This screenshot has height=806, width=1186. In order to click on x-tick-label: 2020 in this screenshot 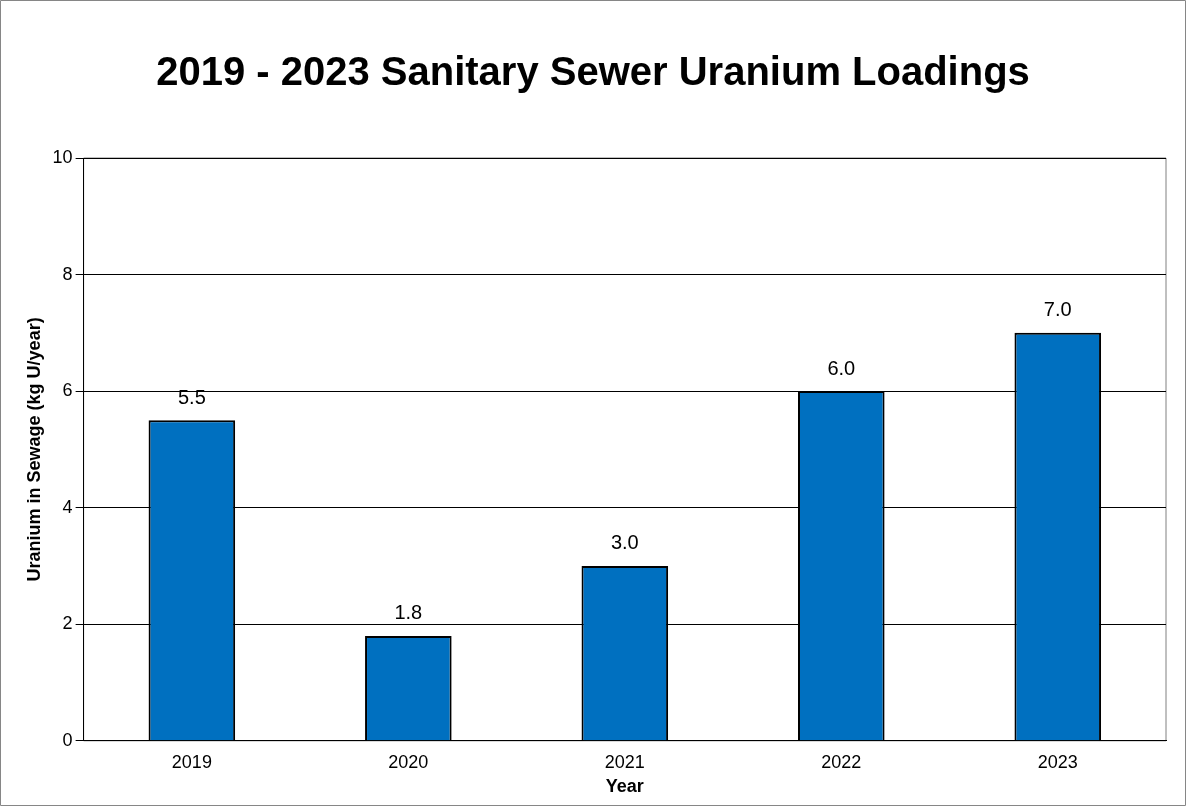, I will do `click(408, 761)`.